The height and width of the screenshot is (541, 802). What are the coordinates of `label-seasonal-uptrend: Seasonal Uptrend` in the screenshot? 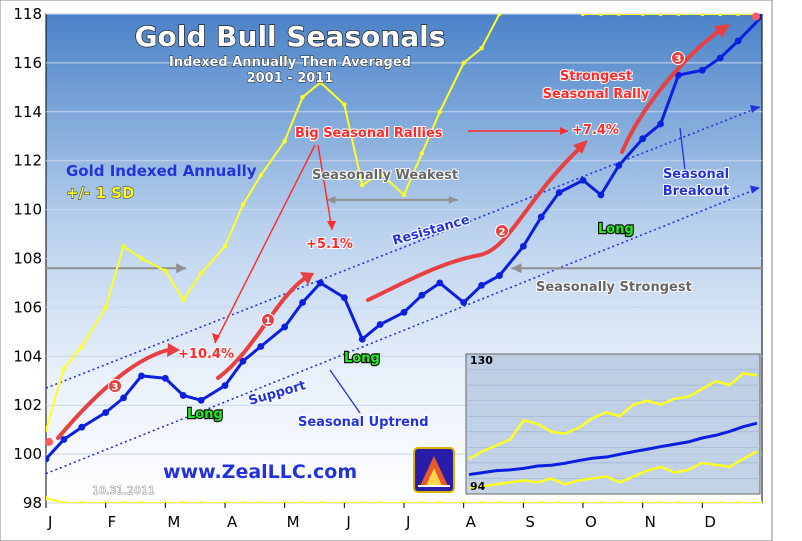 It's located at (363, 422).